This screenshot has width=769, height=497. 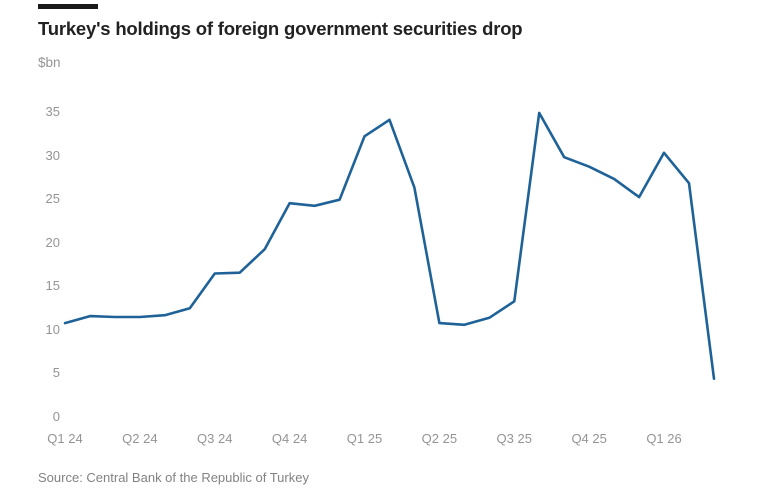 What do you see at coordinates (439, 438) in the screenshot?
I see `x-tick-label: Q2 25` at bounding box center [439, 438].